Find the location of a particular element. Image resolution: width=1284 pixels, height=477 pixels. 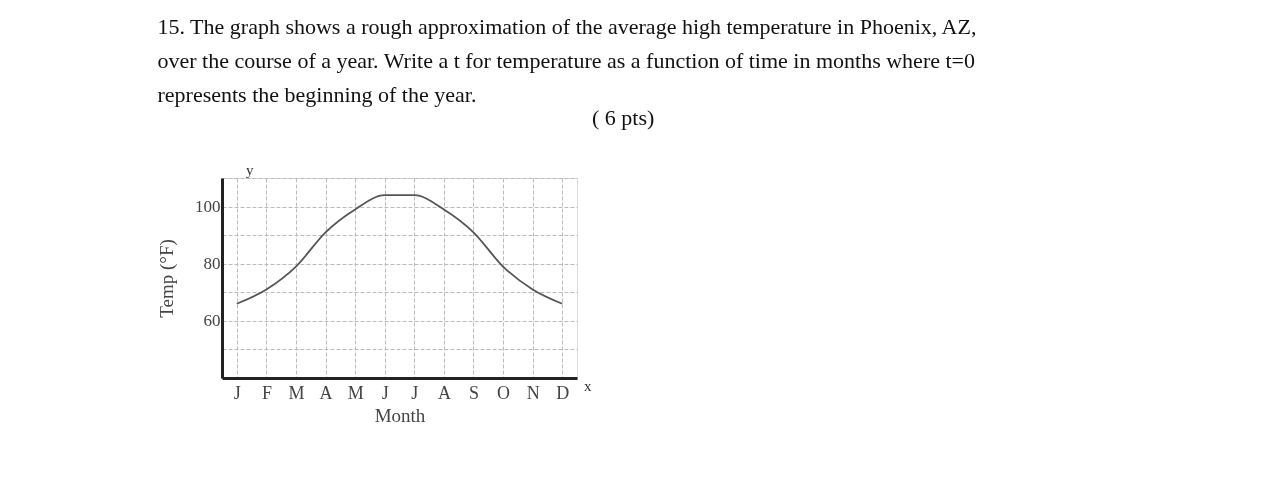

y-tick-label: 100 is located at coordinates (208, 207).